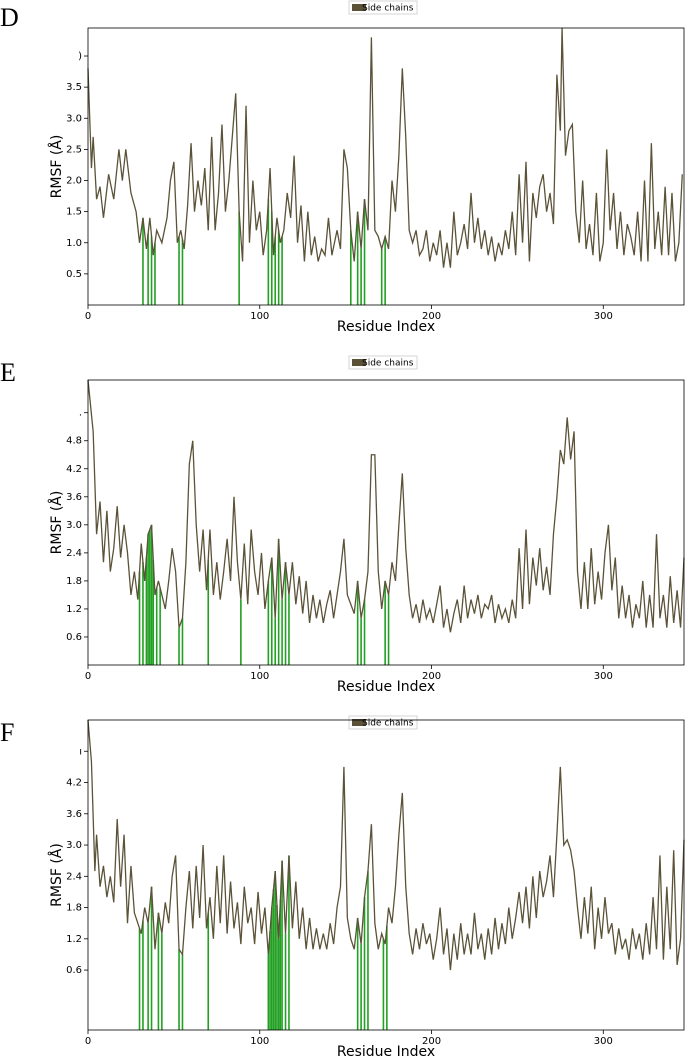 Image resolution: width=685 pixels, height=1057 pixels. Describe the element at coordinates (74, 149) in the screenshot. I see `y-tick-label: 2.5` at that location.